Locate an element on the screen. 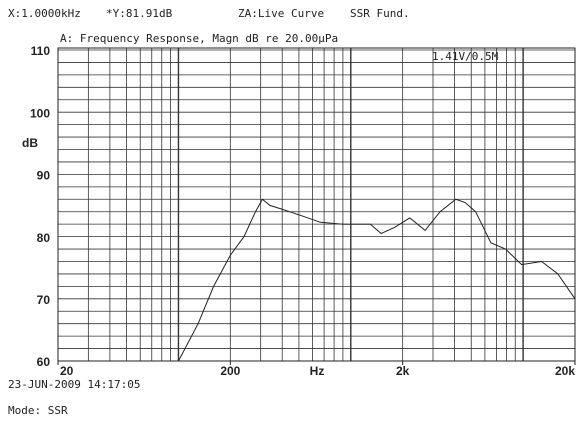  timestamp: 23-JUN-2009 14:17:05 is located at coordinates (74, 384).